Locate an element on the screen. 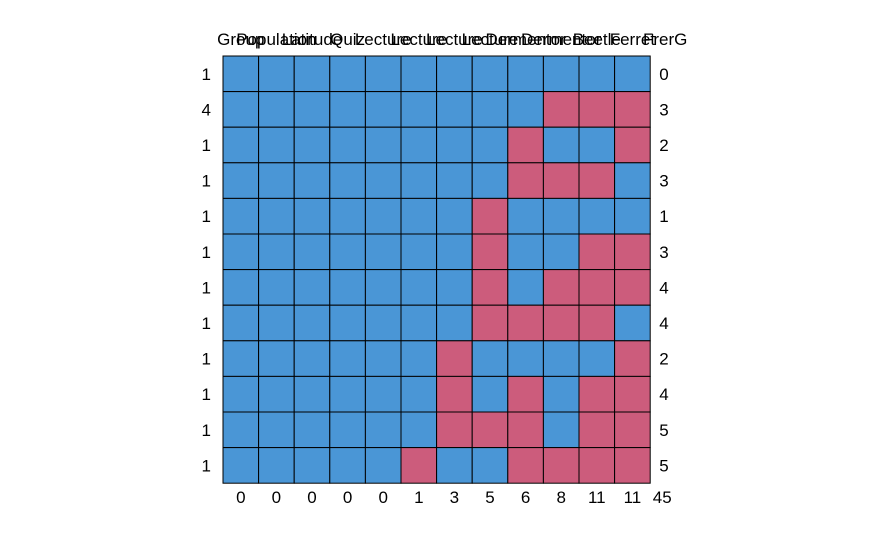 This screenshot has height=540, width=875. column-total-label: 8 is located at coordinates (560, 497).